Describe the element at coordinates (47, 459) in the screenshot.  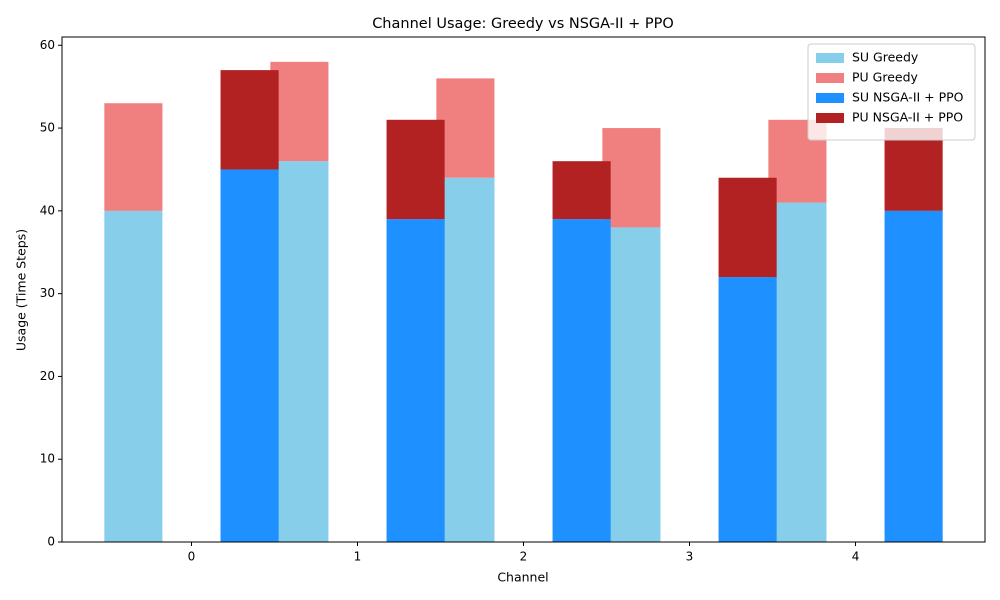
I see `y-tick-label: 10` at that location.